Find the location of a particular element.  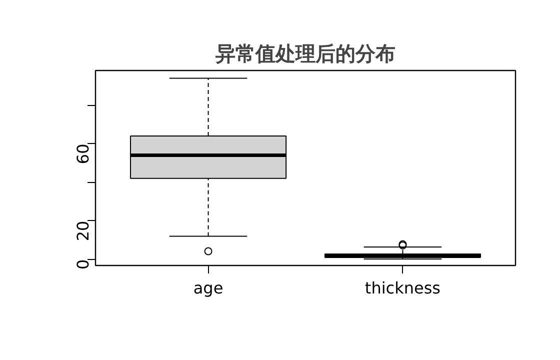

x-tick-label: age is located at coordinates (208, 288).